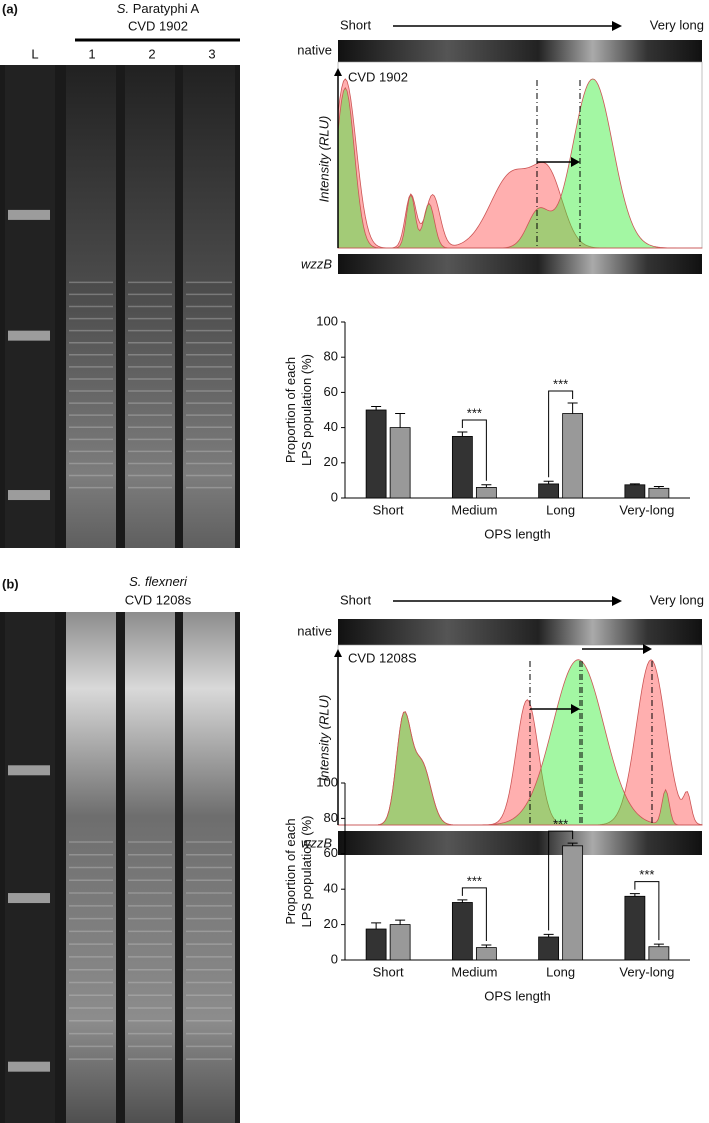 The width and height of the screenshot is (709, 1123). I want to click on lane-label: 3, so click(211, 53).